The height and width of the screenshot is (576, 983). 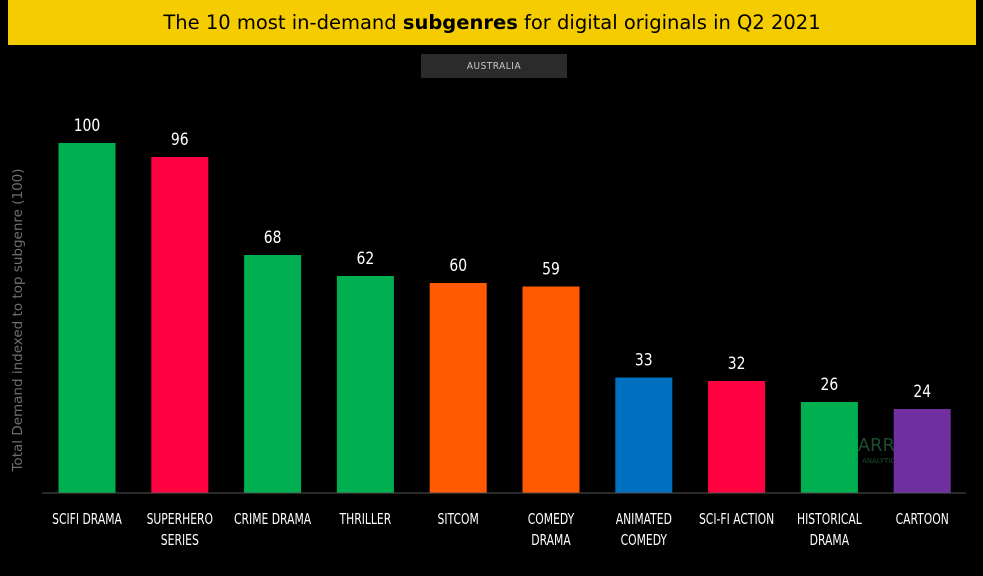 What do you see at coordinates (736, 519) in the screenshot?
I see `category-label: SCI-FI ACTION` at bounding box center [736, 519].